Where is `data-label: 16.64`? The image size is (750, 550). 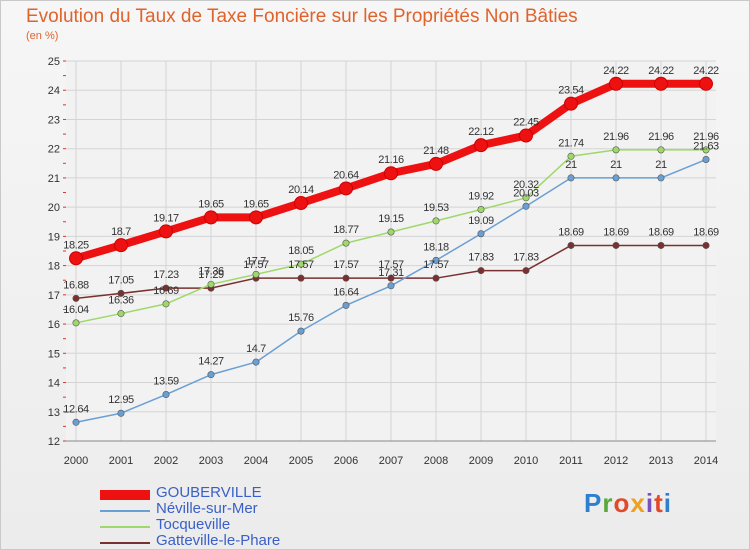
data-label: 16.64 is located at coordinates (346, 292).